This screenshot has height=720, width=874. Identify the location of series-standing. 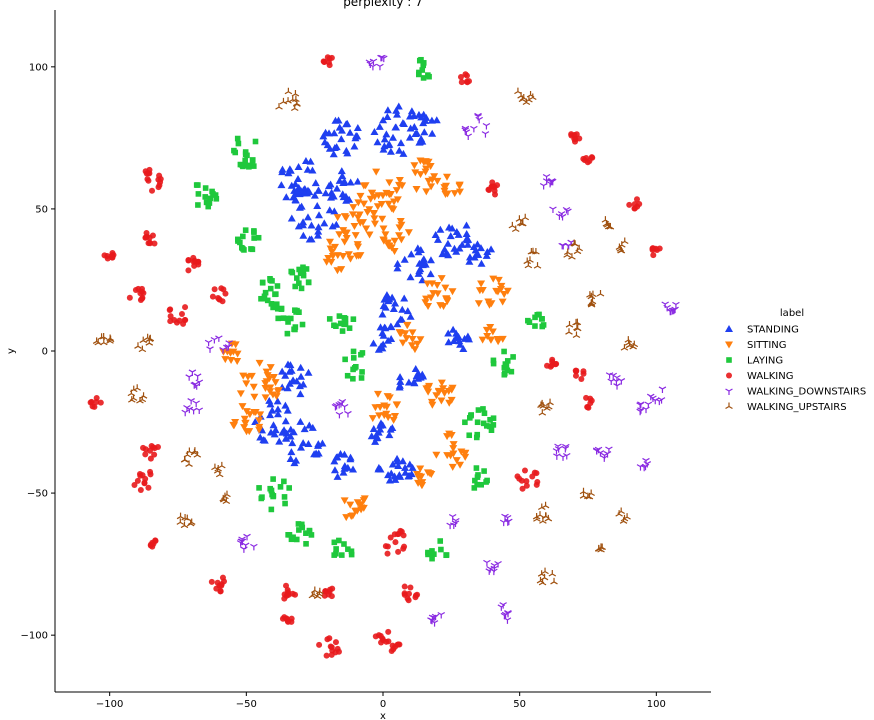
(373, 293).